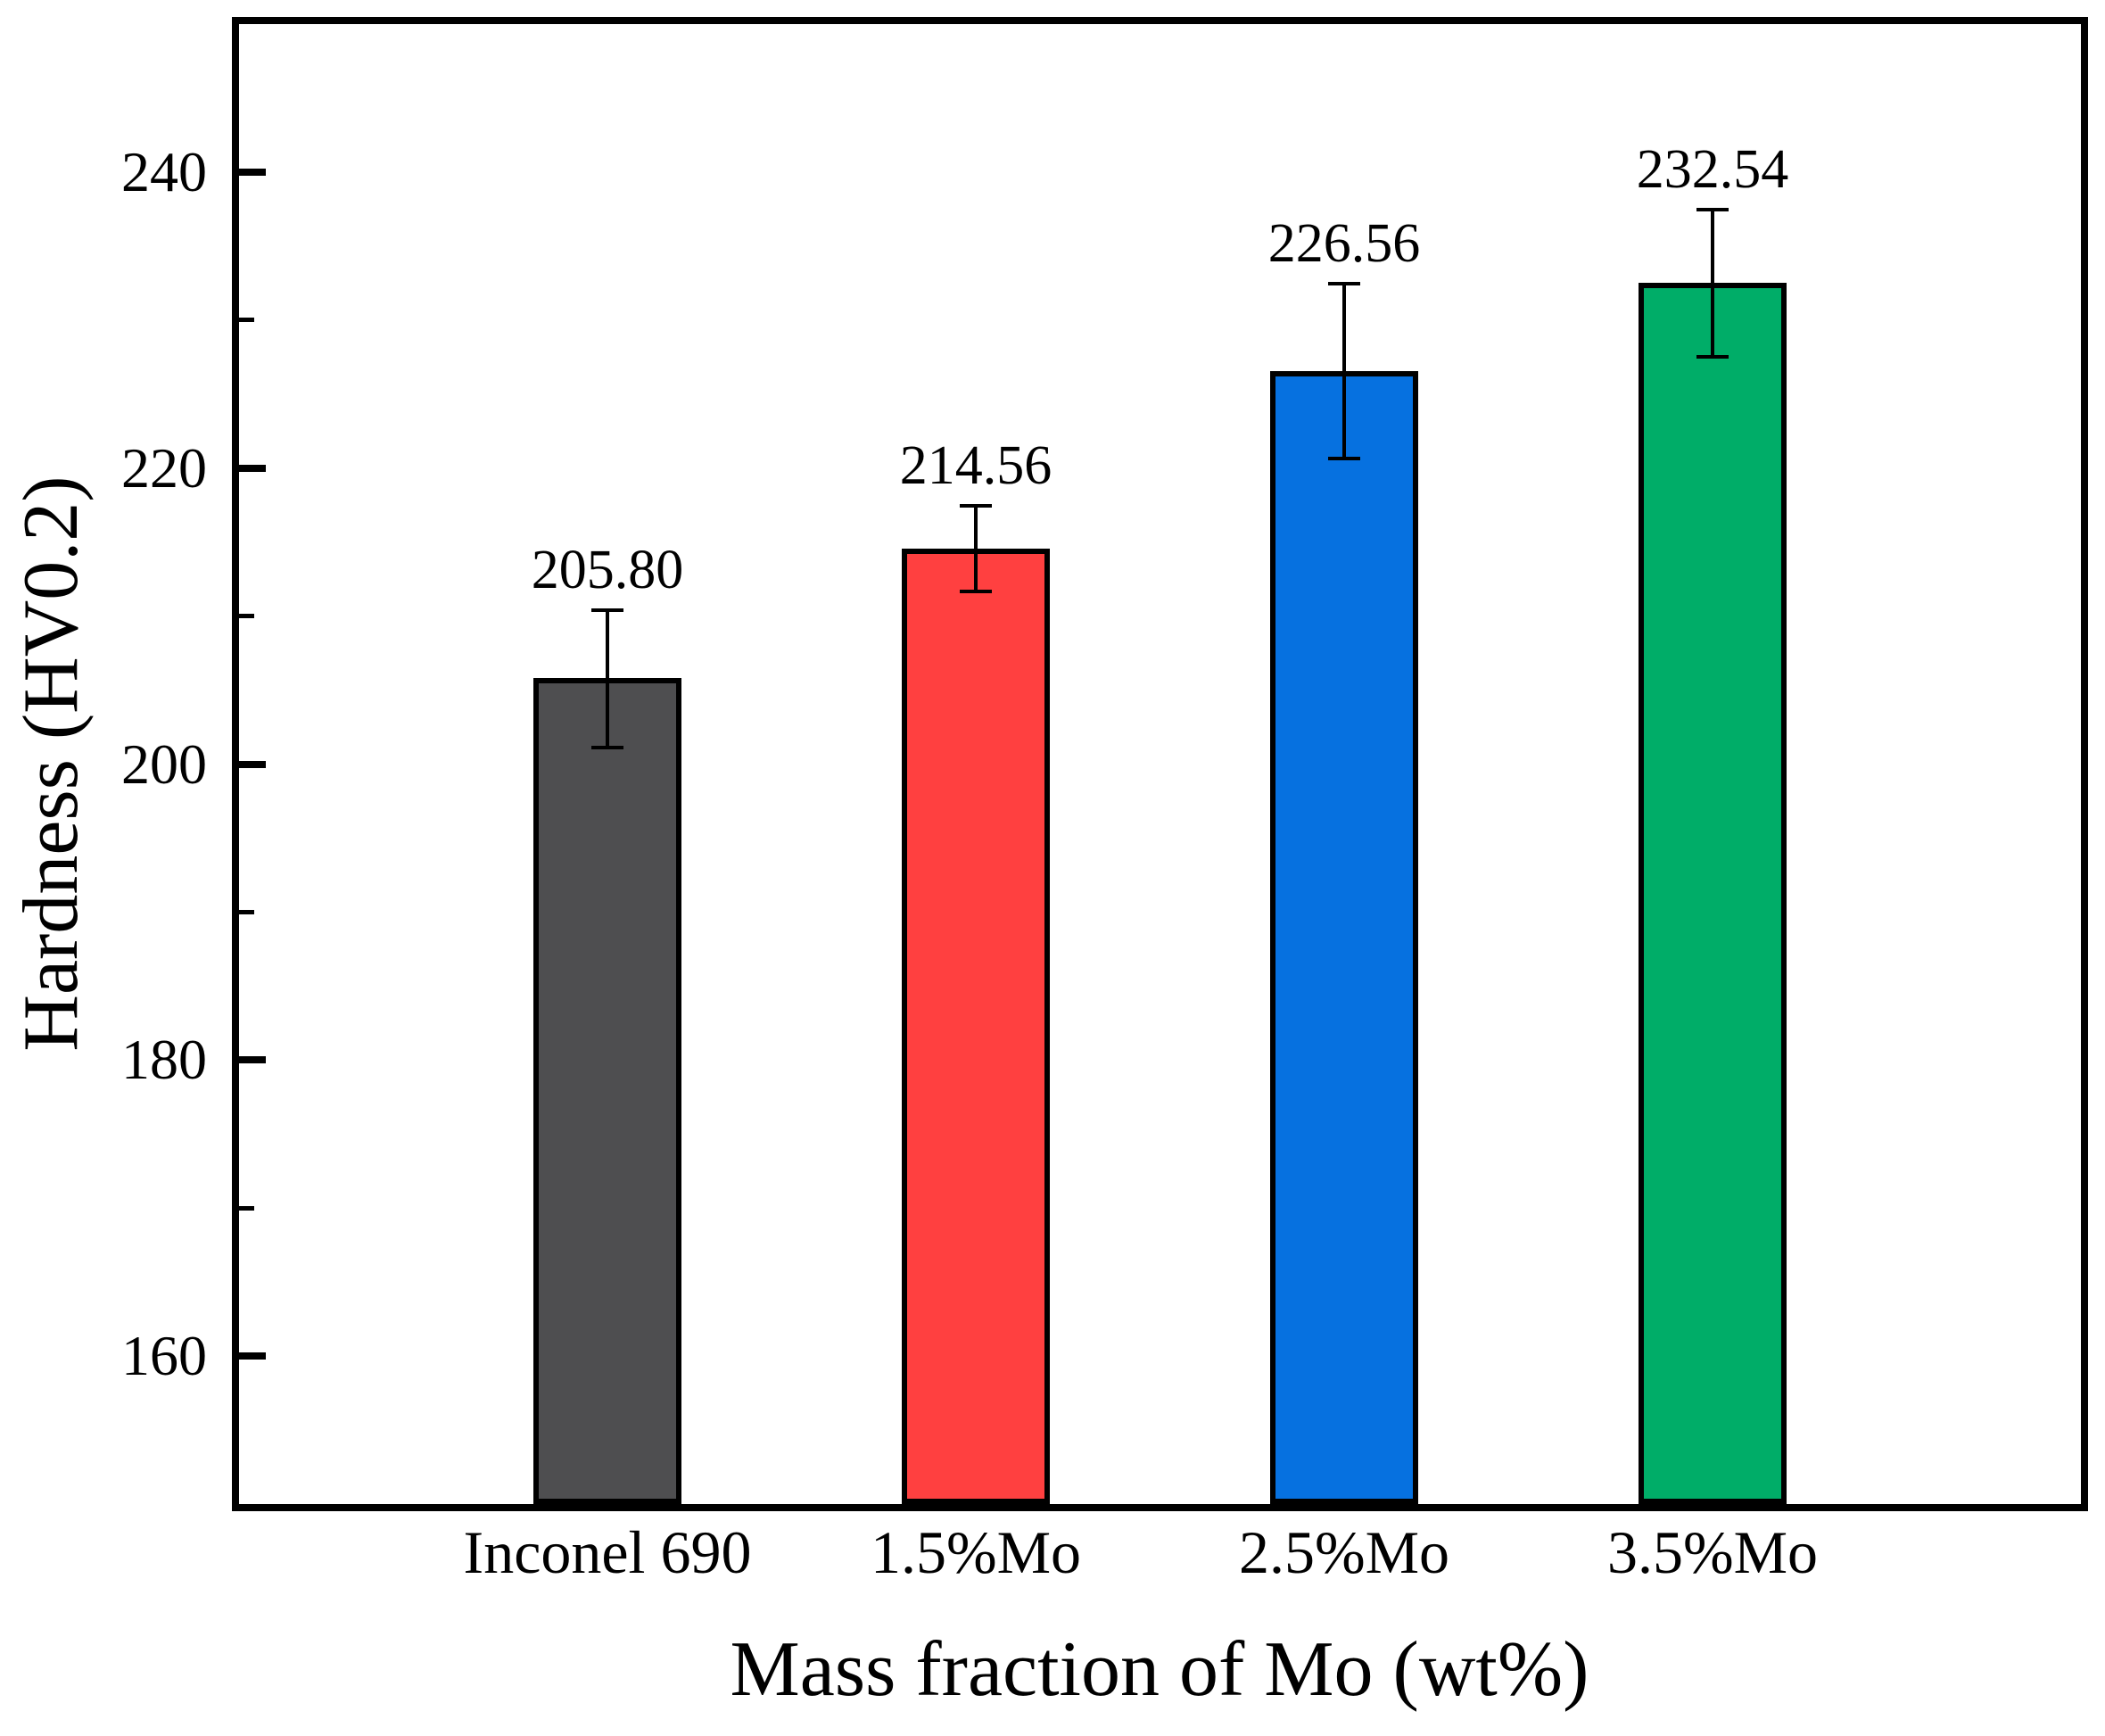 The image size is (2105, 1736). What do you see at coordinates (164, 467) in the screenshot?
I see `y-tick-label: 220` at bounding box center [164, 467].